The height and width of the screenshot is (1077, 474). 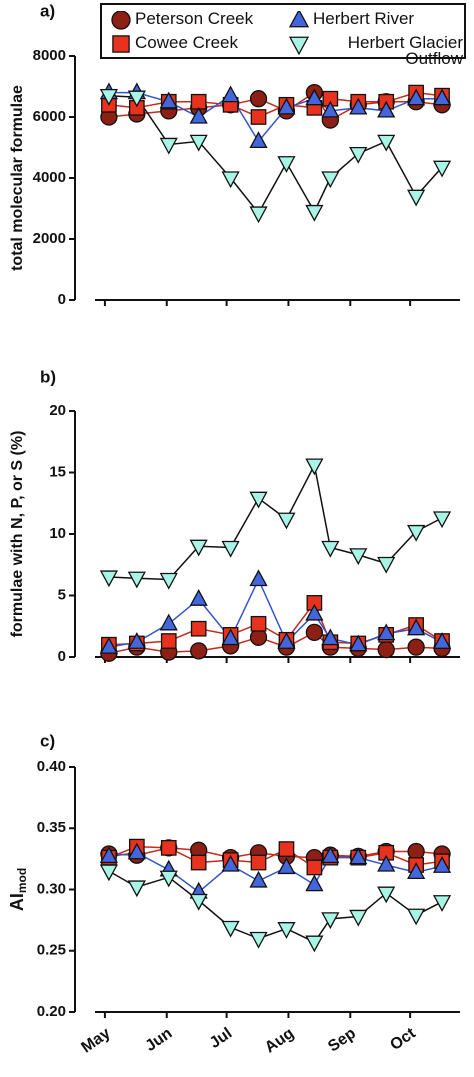 What do you see at coordinates (51, 827) in the screenshot?
I see `y-tick-label: 0.35` at bounding box center [51, 827].